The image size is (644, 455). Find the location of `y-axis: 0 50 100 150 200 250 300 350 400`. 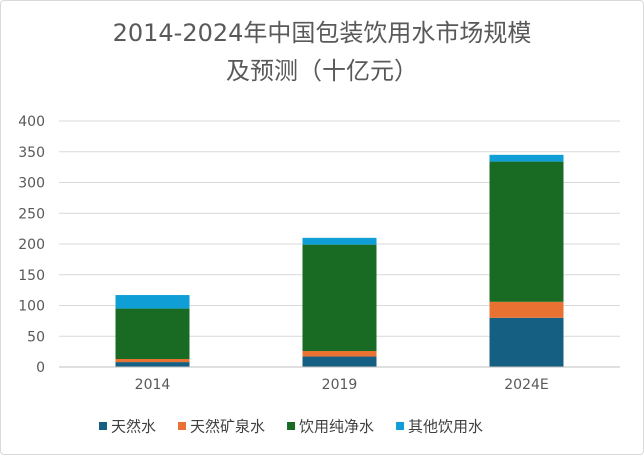

y-axis: 0 50 100 150 200 250 300 350 400 is located at coordinates (31, 245).